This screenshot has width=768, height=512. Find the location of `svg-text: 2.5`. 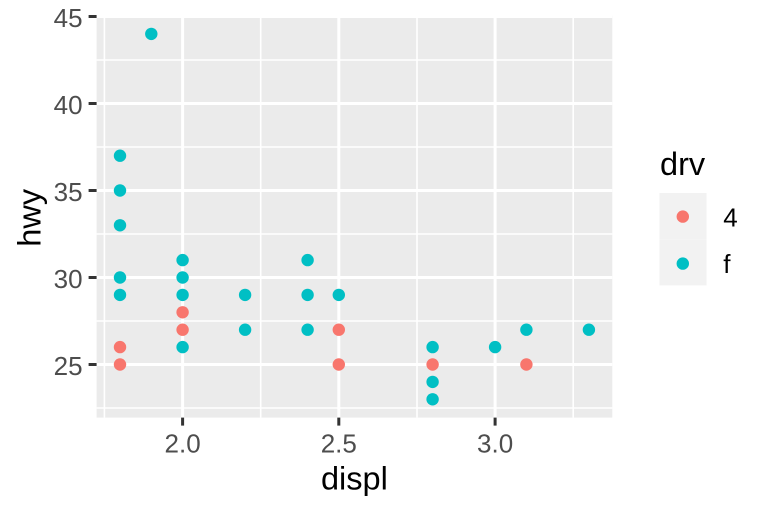

svg-text: 2.5 is located at coordinates (339, 443).